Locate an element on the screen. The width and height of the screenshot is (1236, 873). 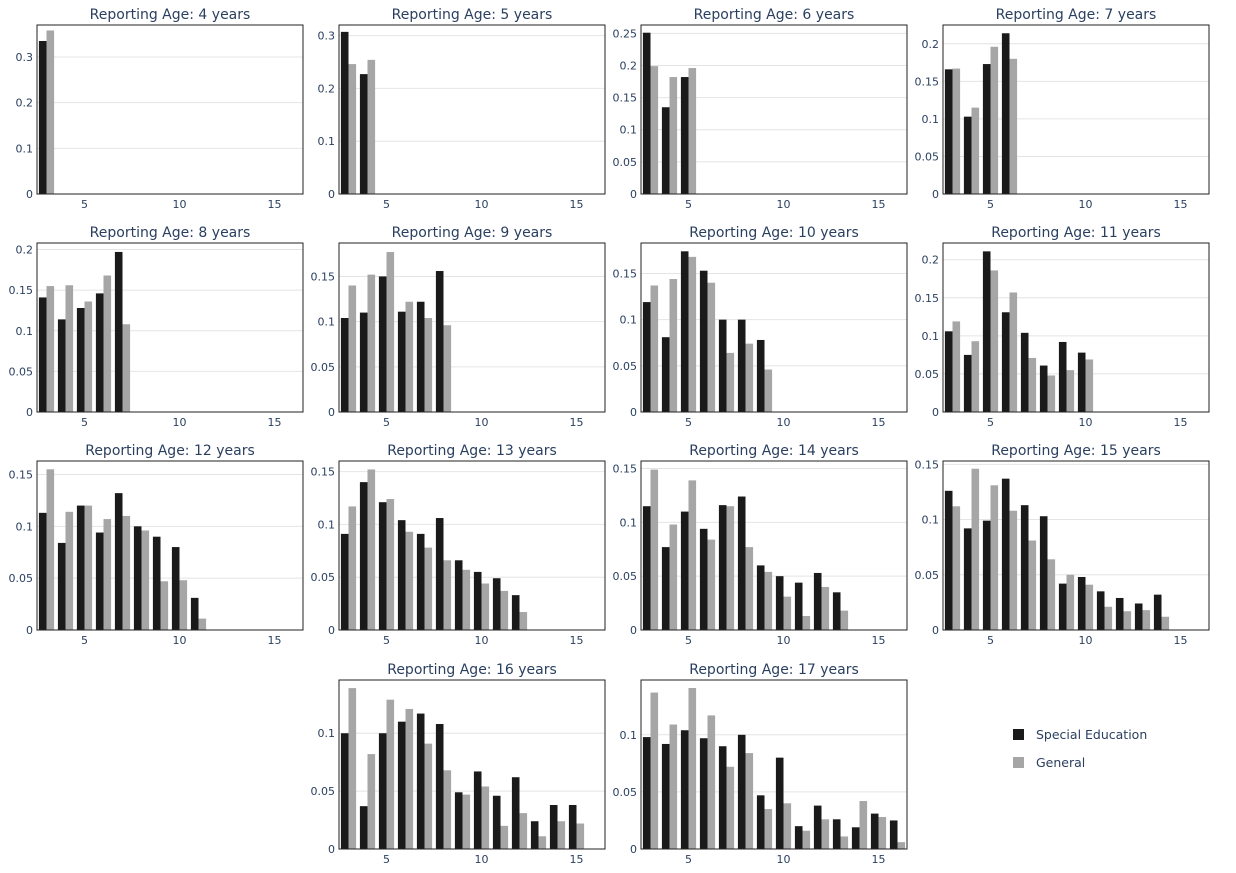
subplot-title: Reporting Age: 17 years is located at coordinates (774, 670).